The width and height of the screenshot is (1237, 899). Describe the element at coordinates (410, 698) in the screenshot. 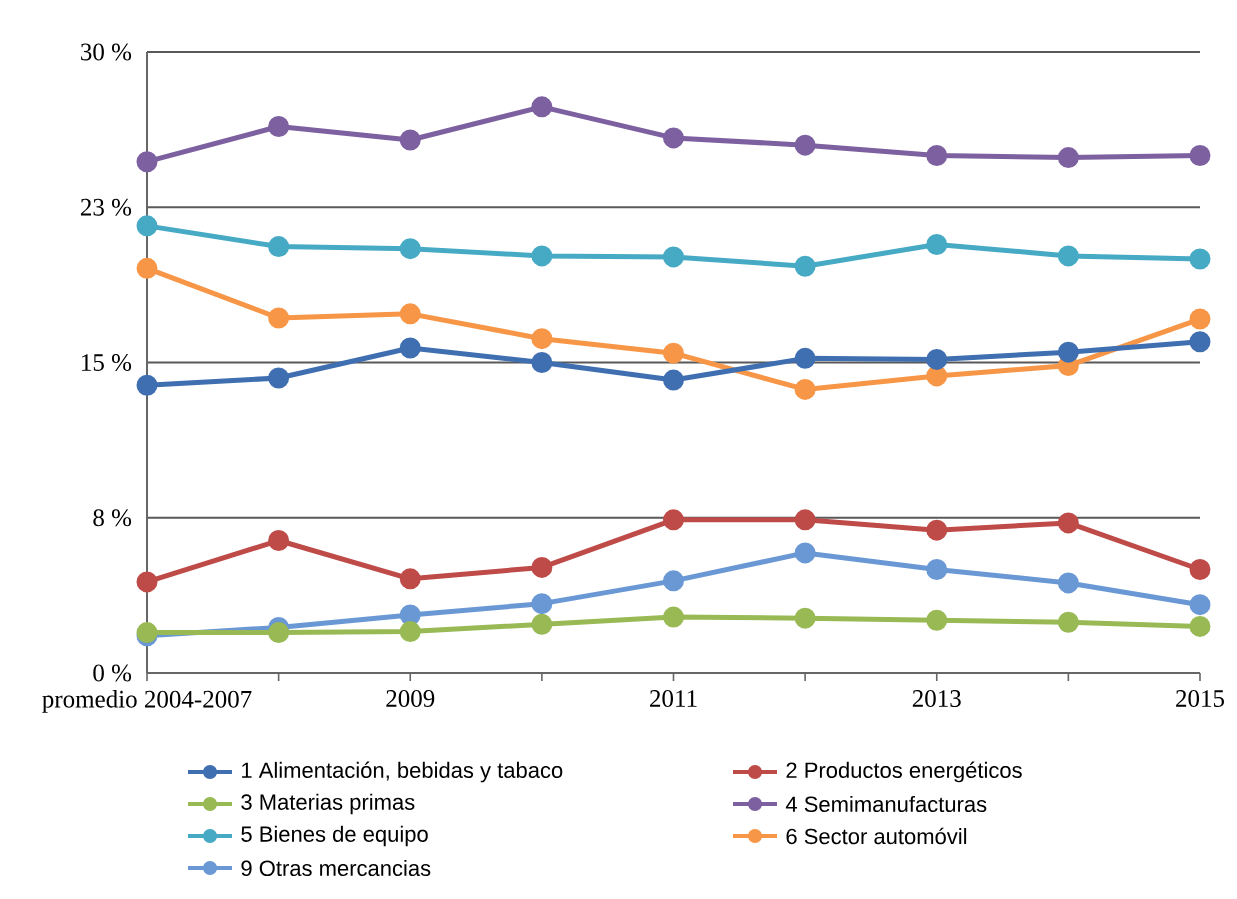

I see `x-tick-label: 2009` at that location.